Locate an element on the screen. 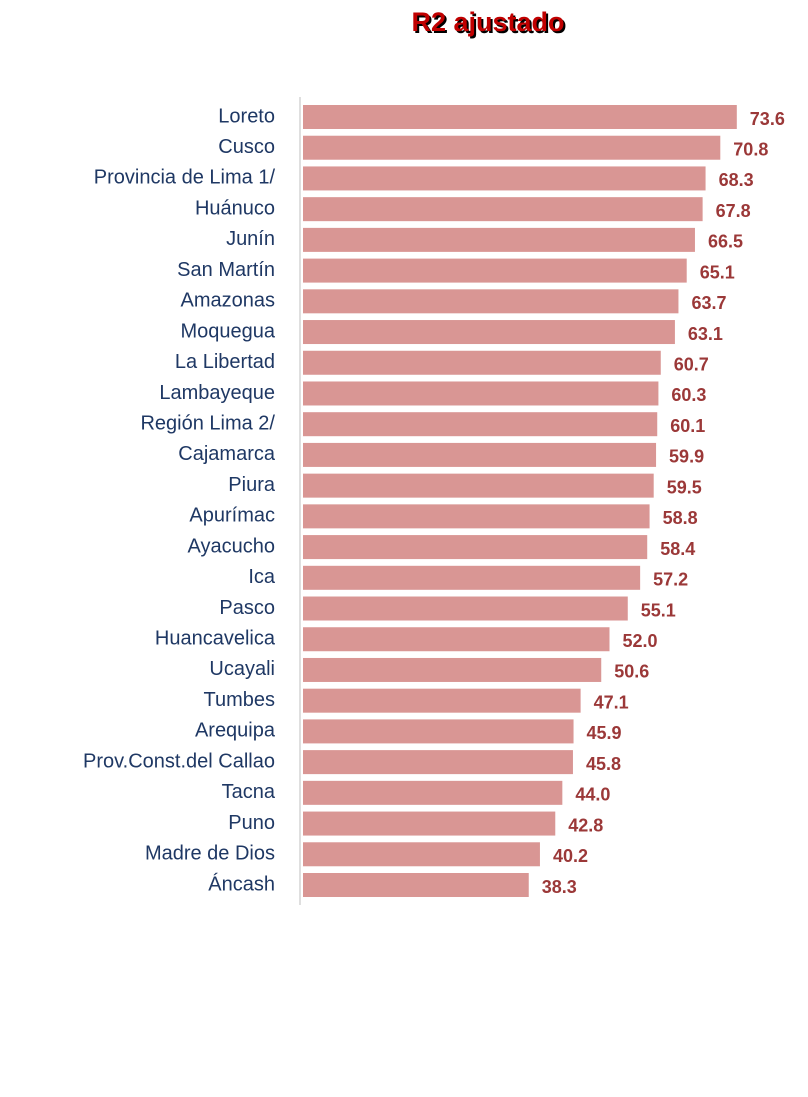 The height and width of the screenshot is (1097, 808). category-label: Madre de Dios is located at coordinates (210, 854).